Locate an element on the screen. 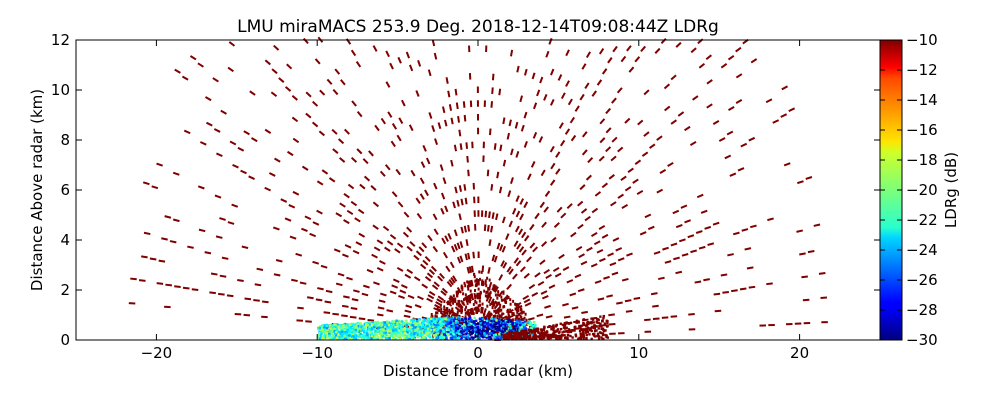  x-tick-label: −20 is located at coordinates (157, 353).